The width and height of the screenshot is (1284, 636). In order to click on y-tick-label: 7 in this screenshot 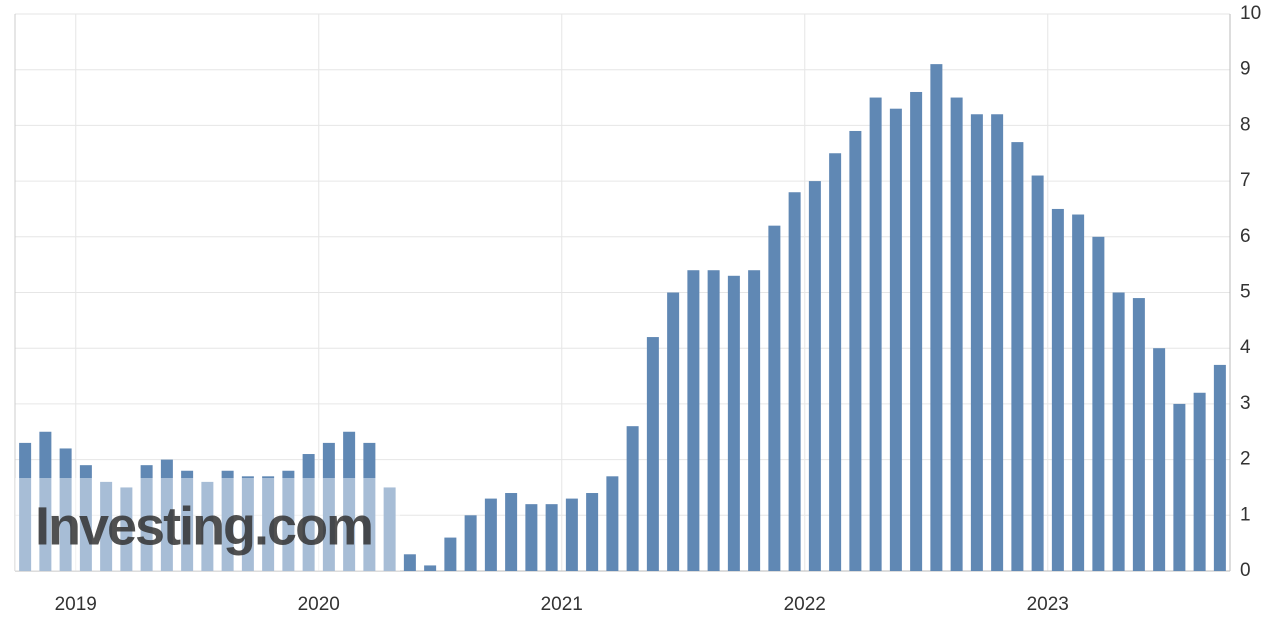, I will do `click(1245, 180)`.